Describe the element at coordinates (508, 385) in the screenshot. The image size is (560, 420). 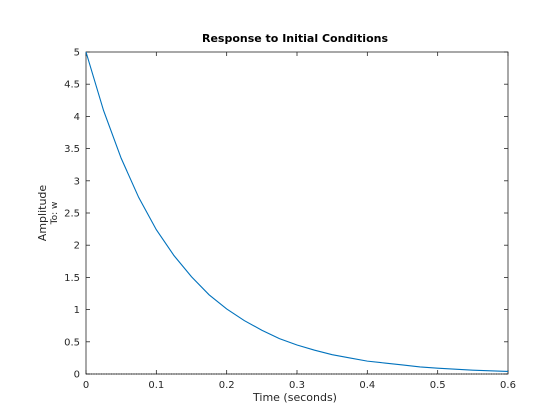
I see `x-tick-label: 0.6` at that location.